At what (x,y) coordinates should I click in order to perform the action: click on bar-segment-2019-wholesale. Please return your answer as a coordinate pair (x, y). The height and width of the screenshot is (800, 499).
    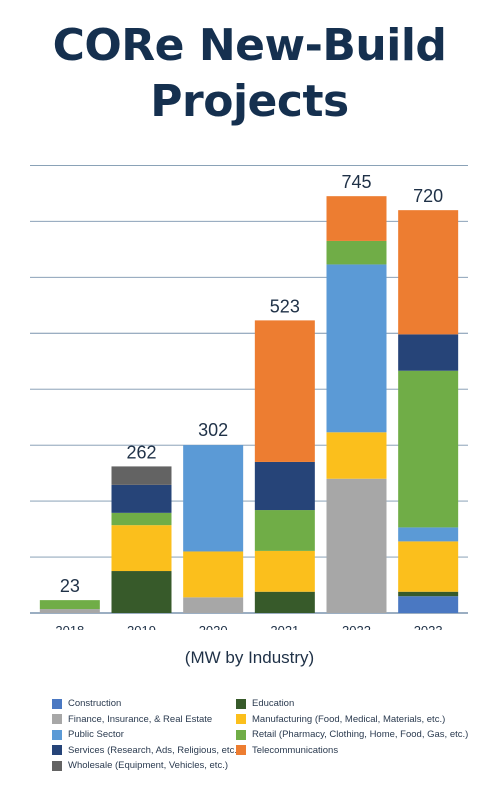
    Looking at the image, I should click on (141, 475).